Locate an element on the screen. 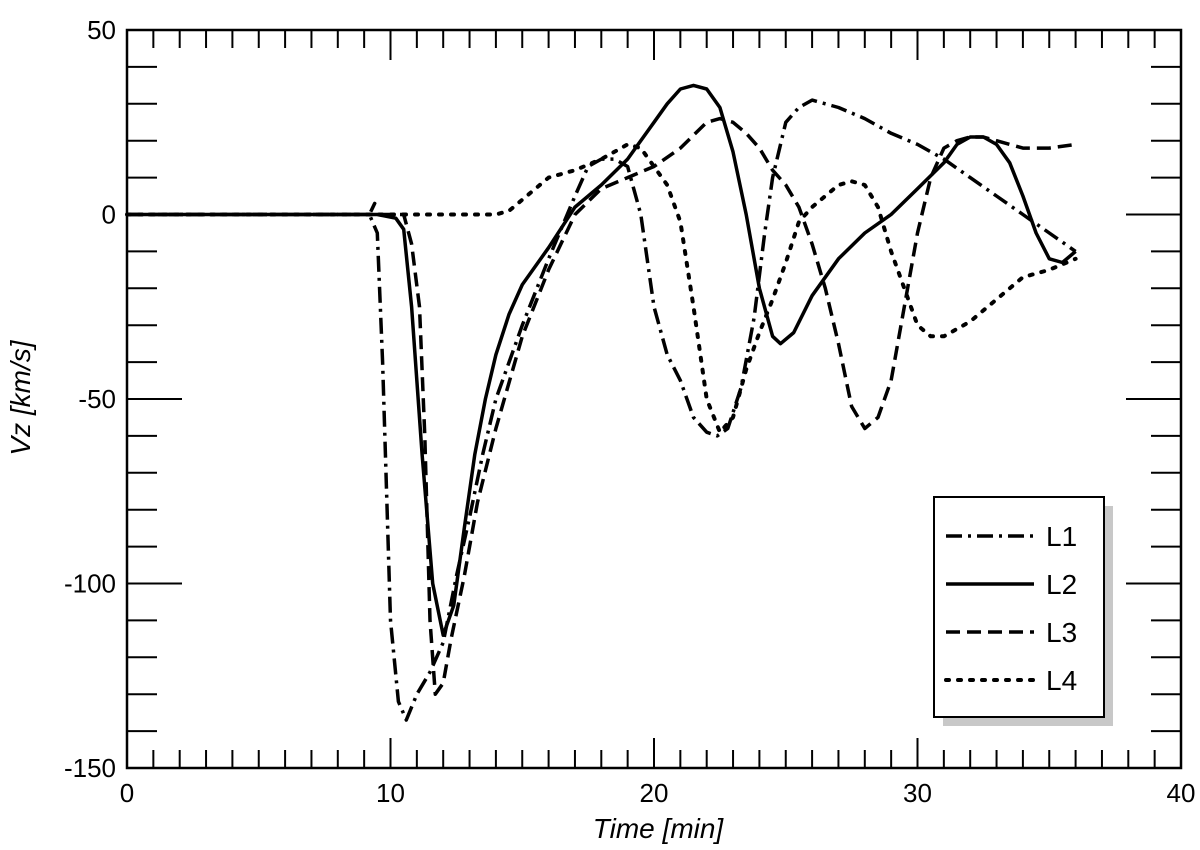 This screenshot has width=1200, height=850. y-tick-label: 50 is located at coordinates (101, 30).